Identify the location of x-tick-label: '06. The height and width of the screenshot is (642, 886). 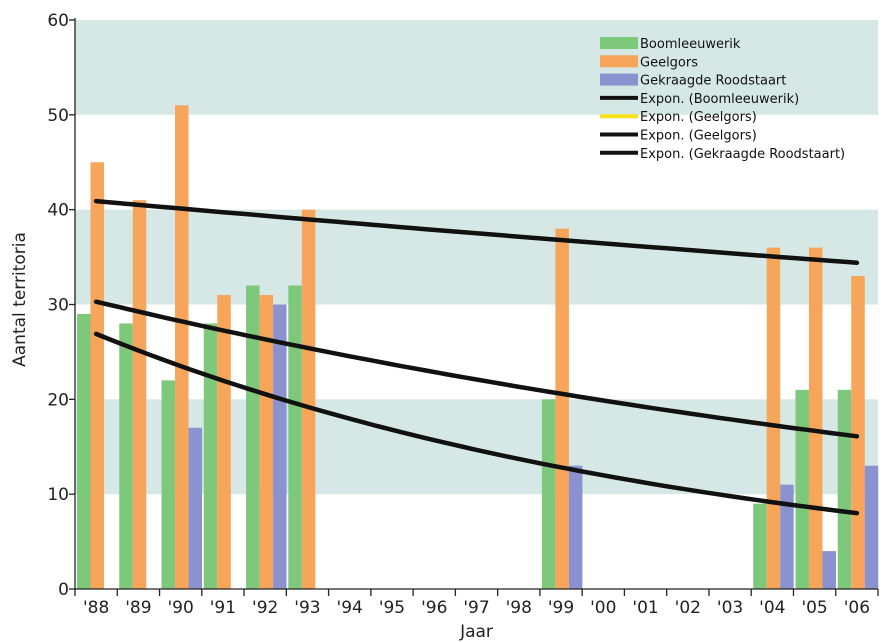
(857, 608).